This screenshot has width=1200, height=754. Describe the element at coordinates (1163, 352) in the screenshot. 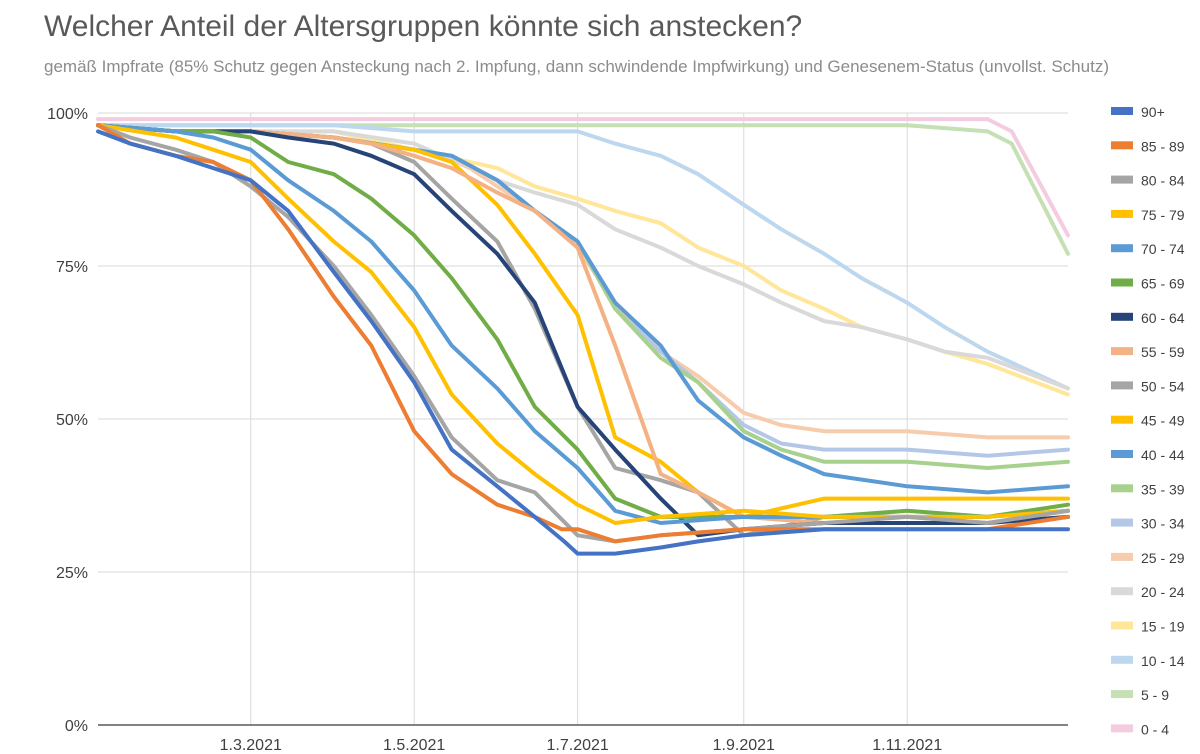

I see `legend-label: 55 - 59` at that location.